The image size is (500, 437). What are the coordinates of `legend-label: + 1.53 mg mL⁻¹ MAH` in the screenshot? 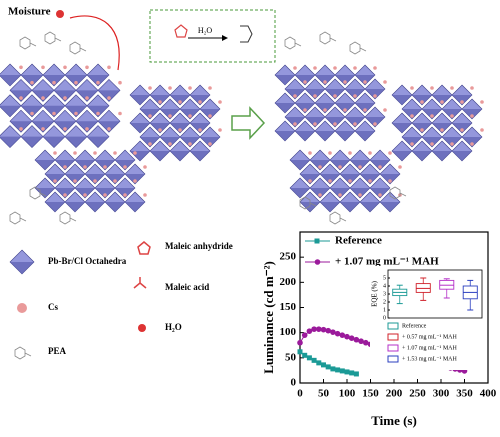 It's located at (430, 359).